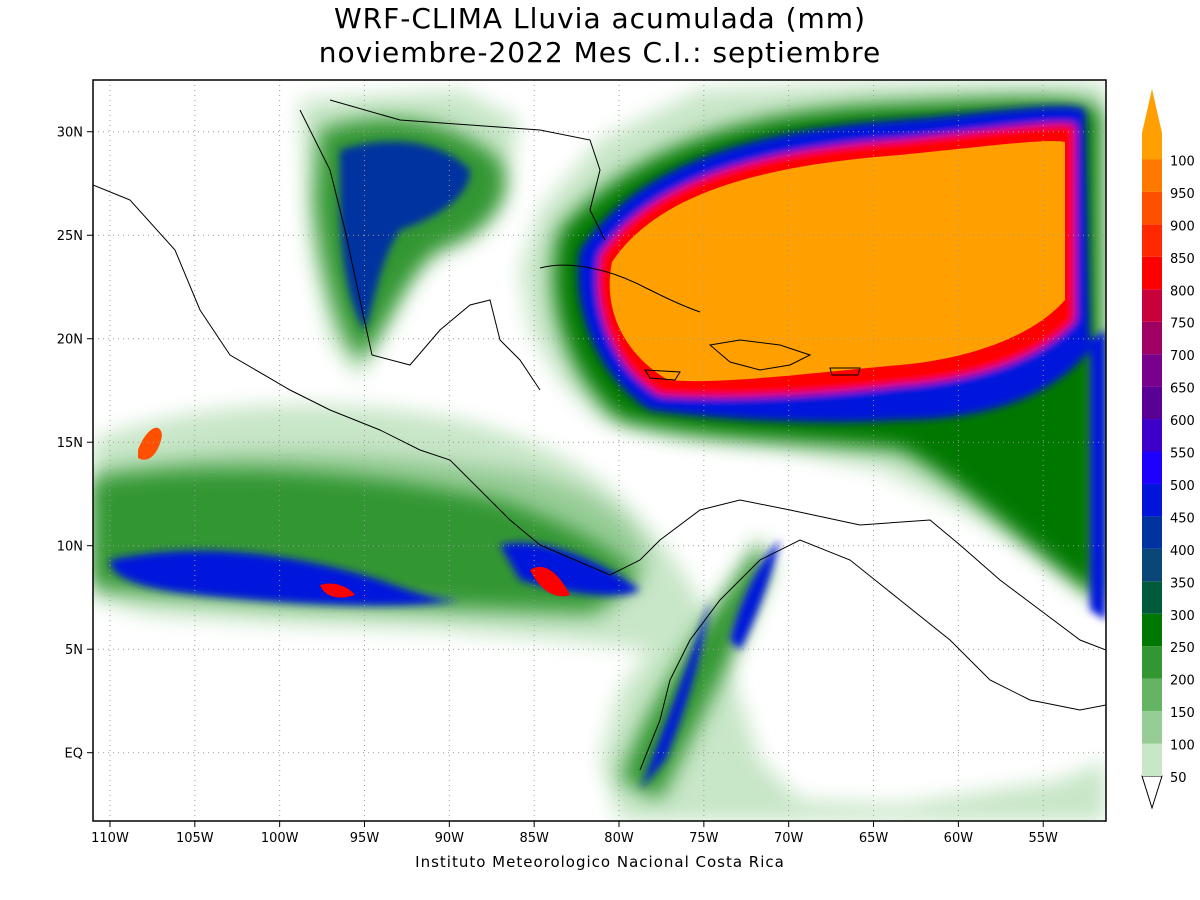 The height and width of the screenshot is (900, 1200). What do you see at coordinates (760, 355) in the screenshot?
I see `hispaniola-outline` at bounding box center [760, 355].